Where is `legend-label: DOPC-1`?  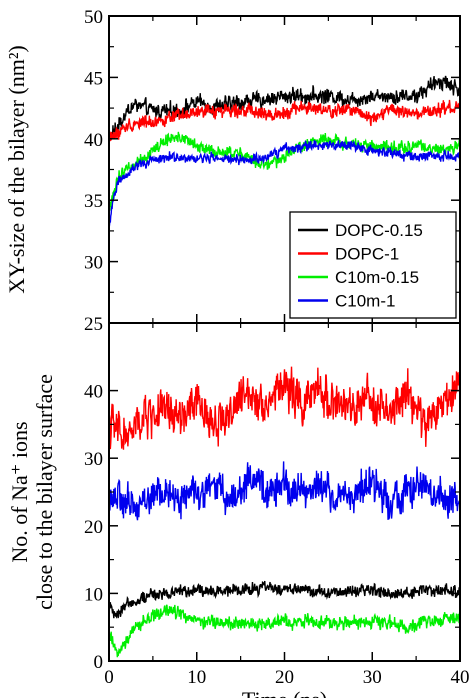
legend-label: DOPC-1 is located at coordinates (367, 254).